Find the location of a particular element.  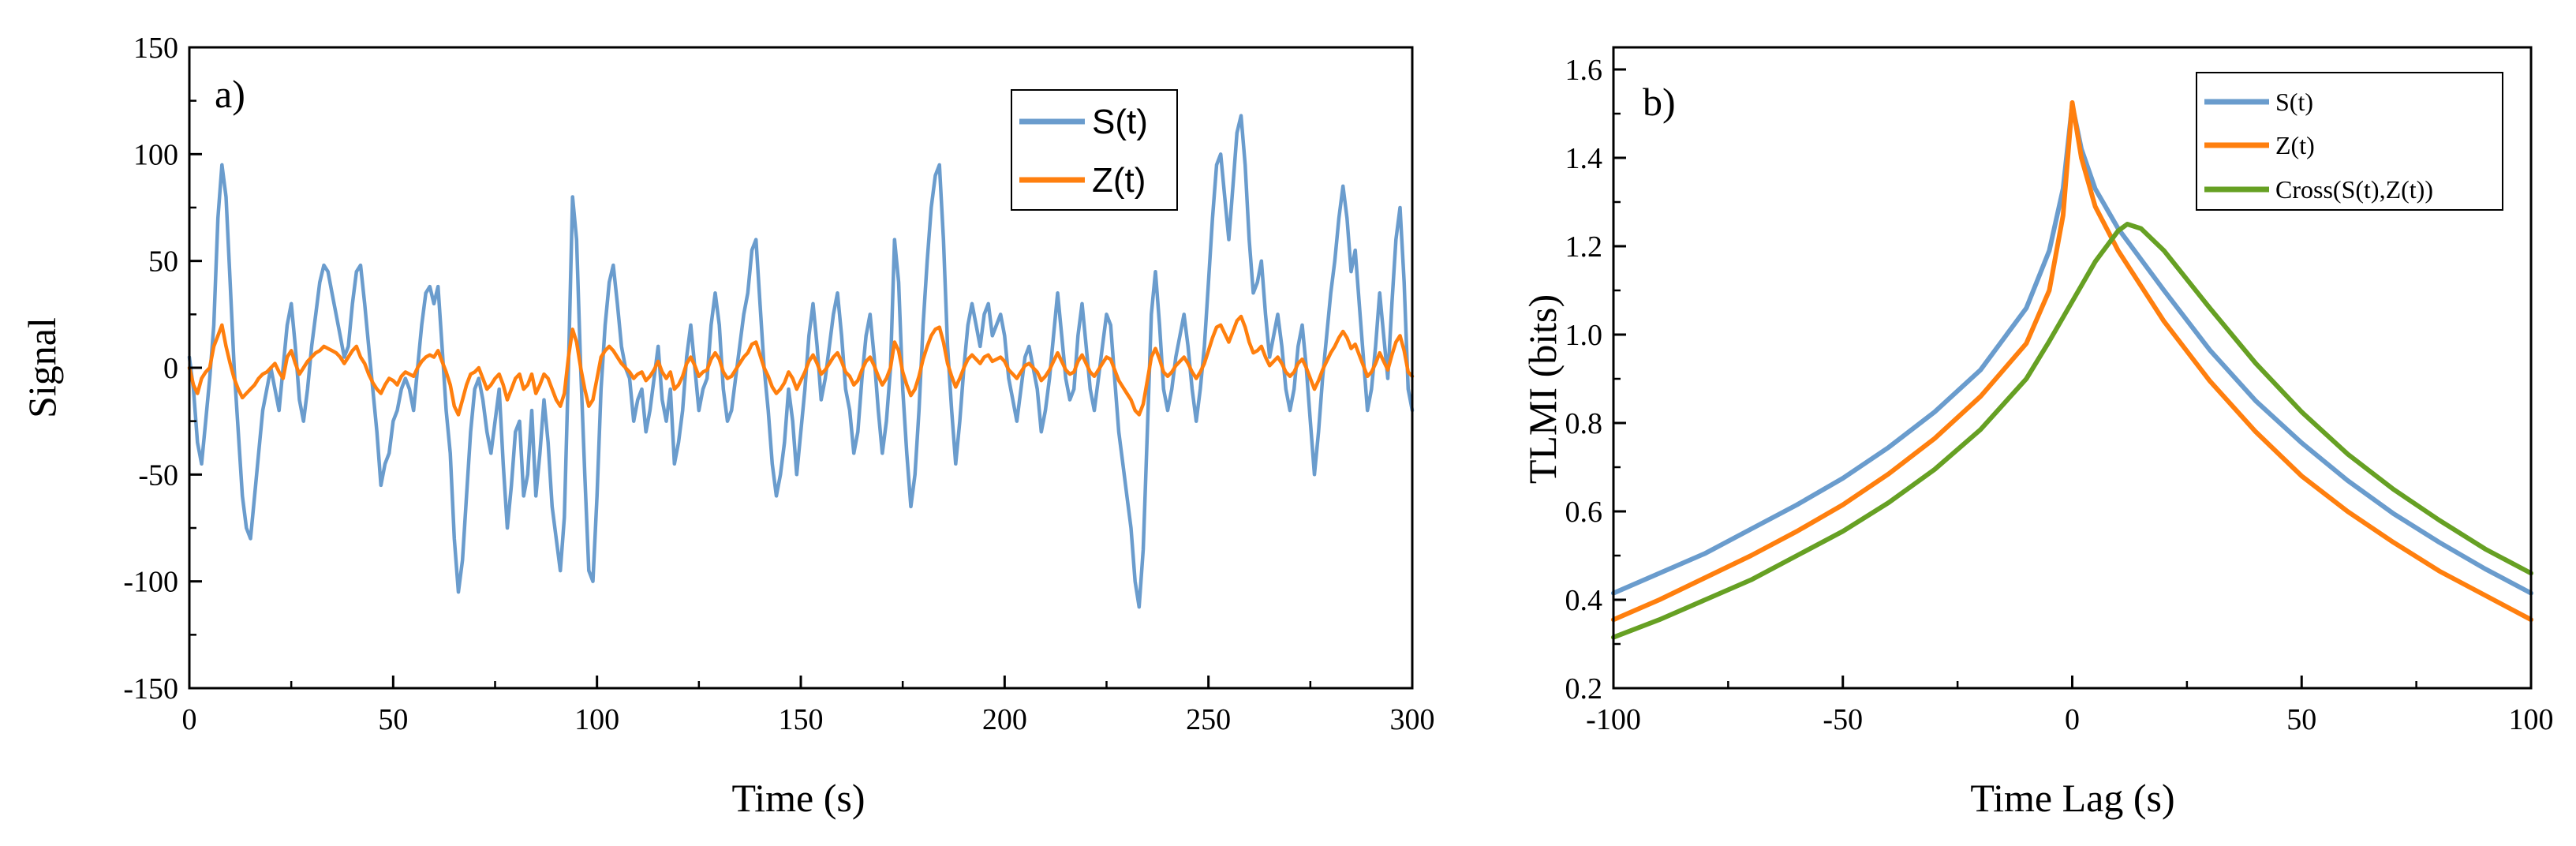

panel-a-legend-box is located at coordinates (1094, 150).